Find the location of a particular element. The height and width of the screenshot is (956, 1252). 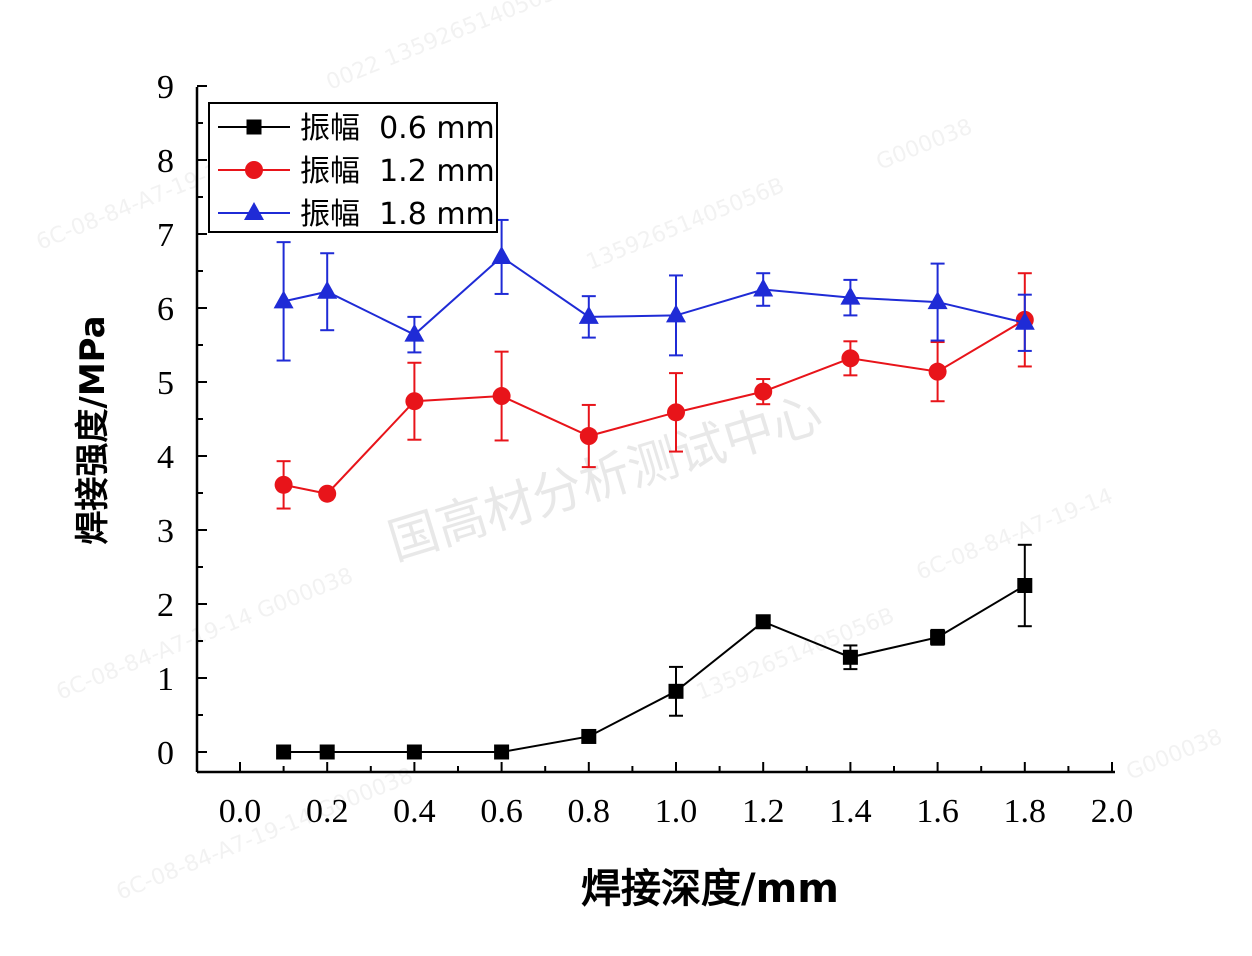

x-tick-label: 0.4 is located at coordinates (414, 811).